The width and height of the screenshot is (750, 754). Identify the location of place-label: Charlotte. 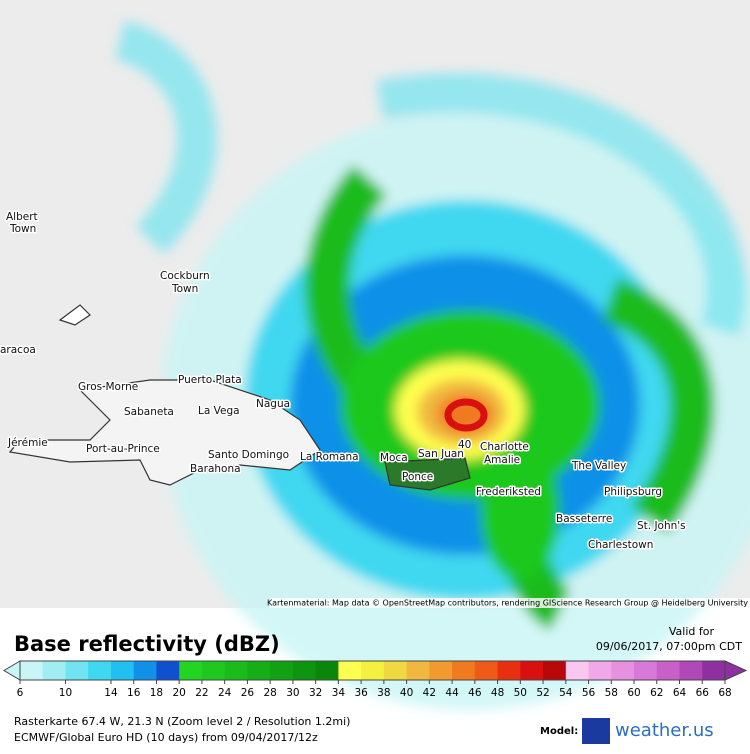
(504, 447).